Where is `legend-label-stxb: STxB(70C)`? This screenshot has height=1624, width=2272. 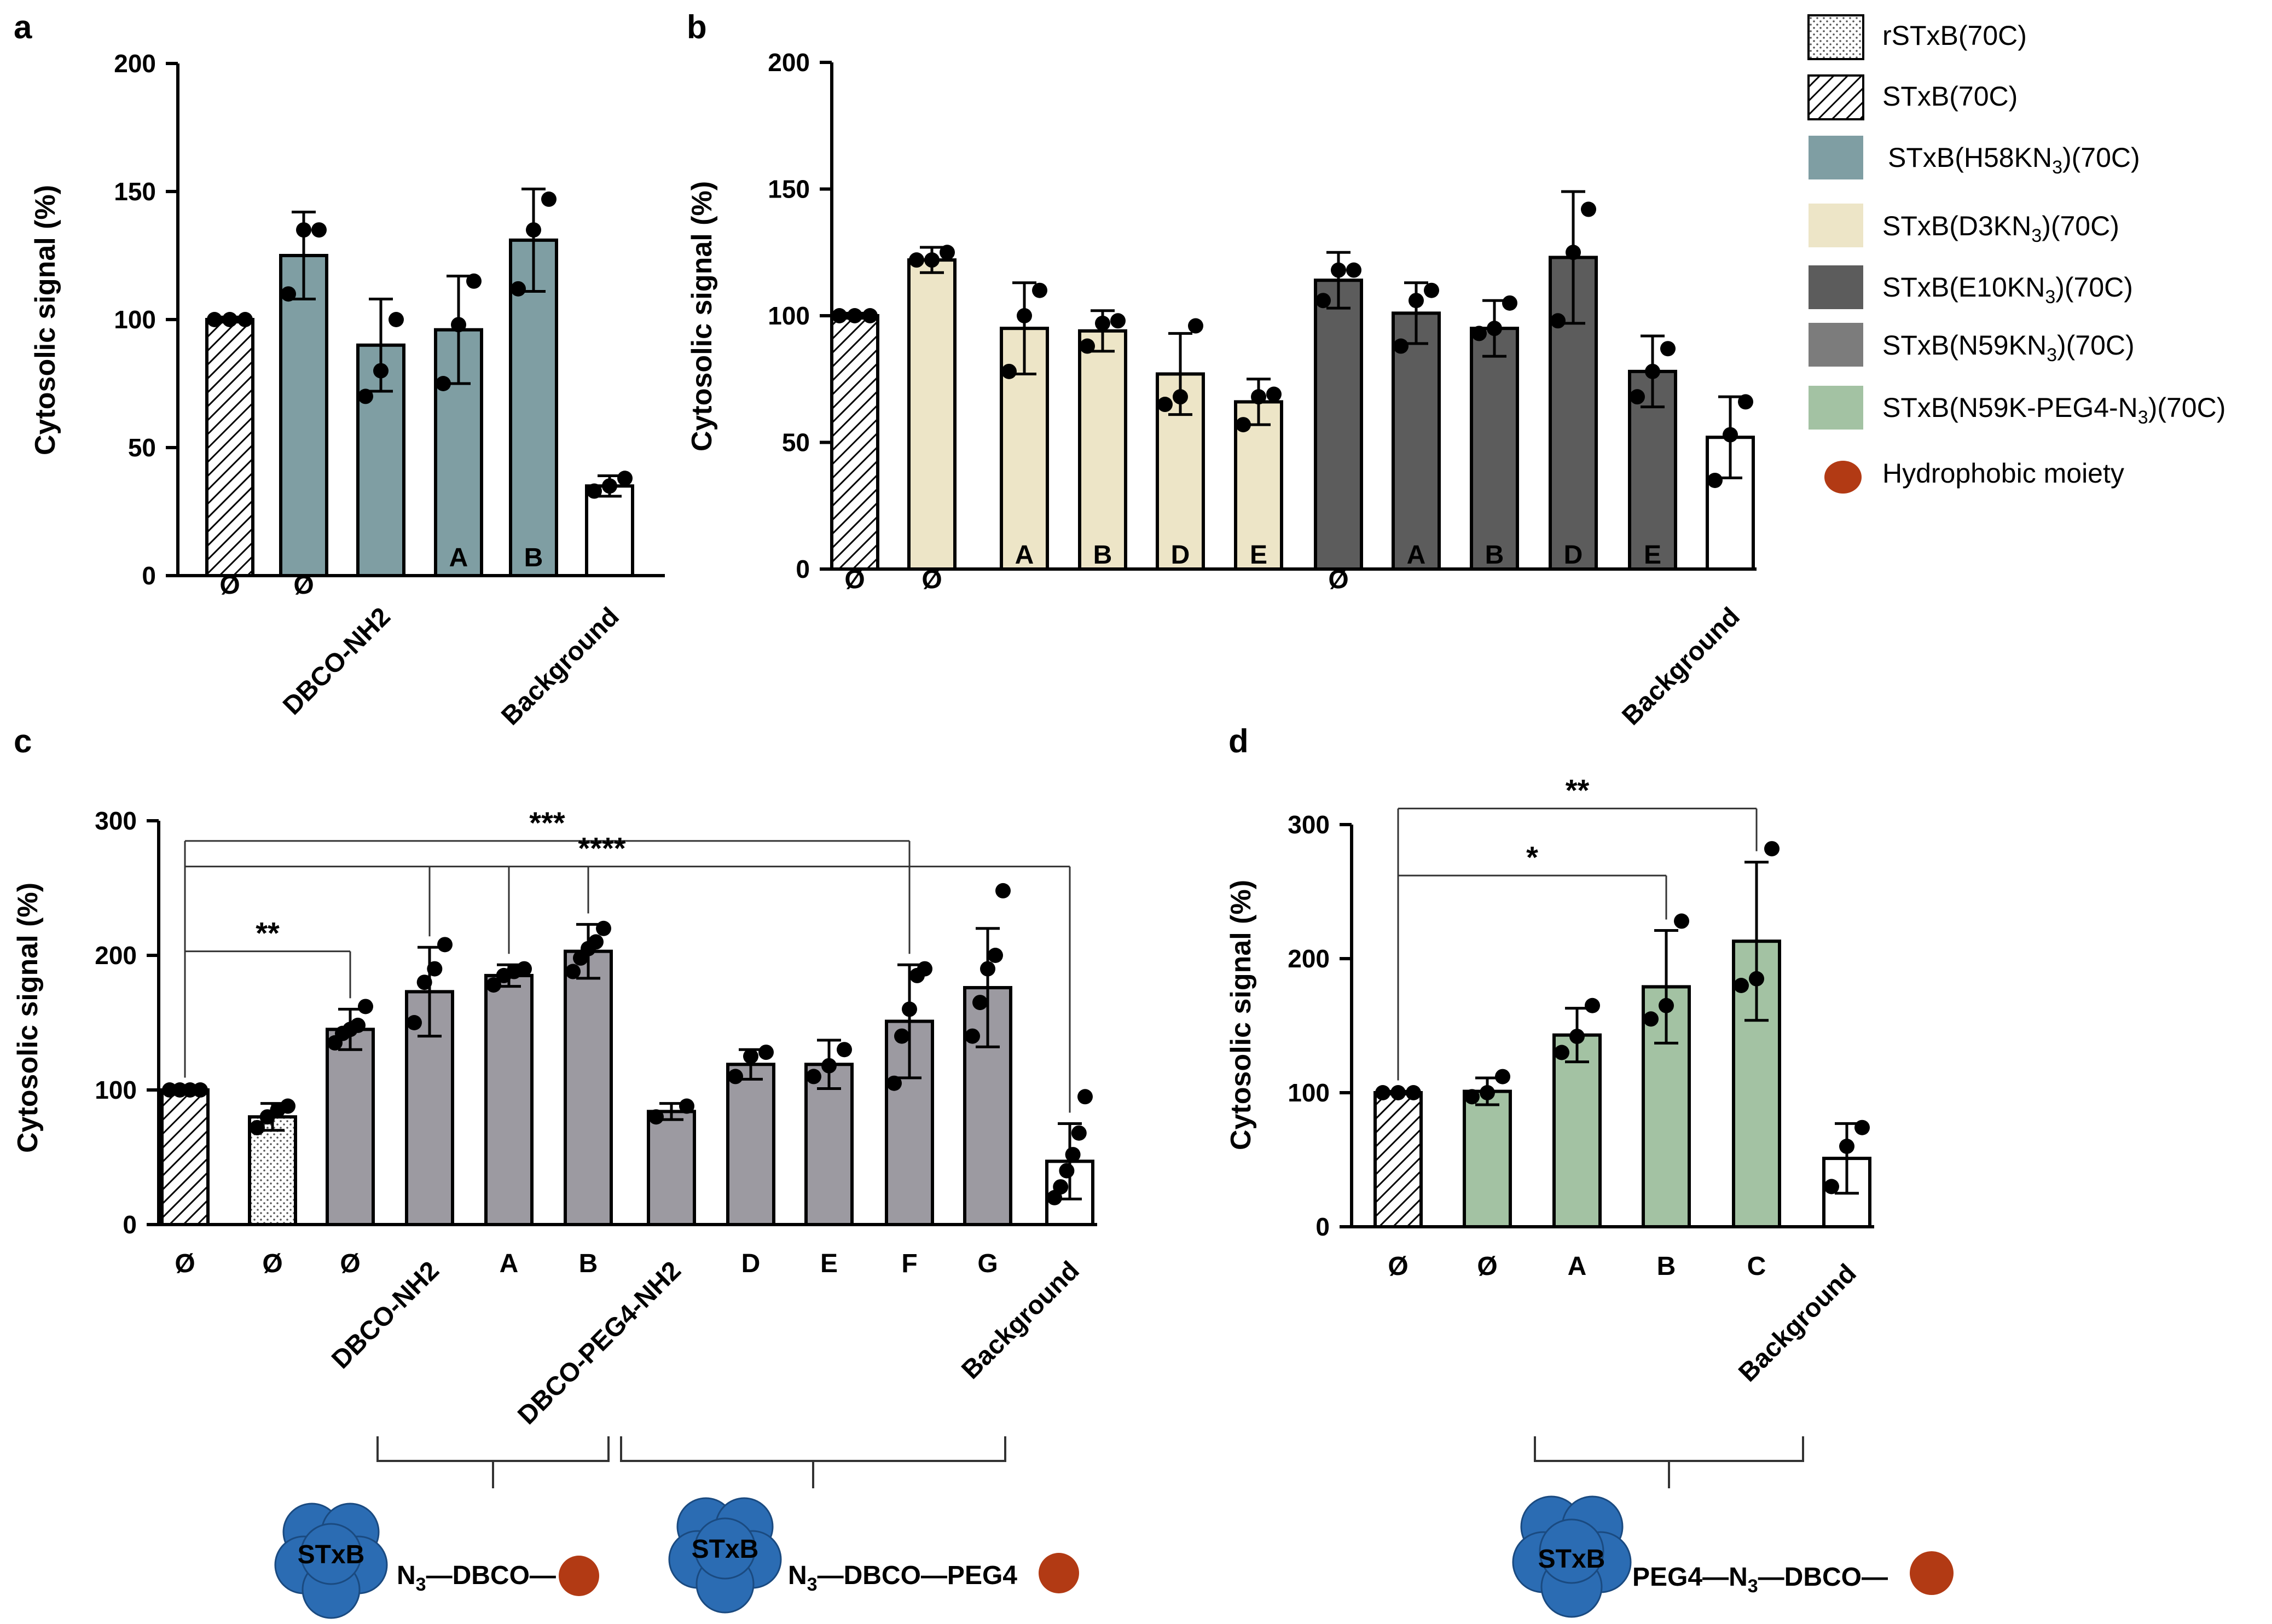 legend-label-stxb: STxB(70C) is located at coordinates (1950, 96).